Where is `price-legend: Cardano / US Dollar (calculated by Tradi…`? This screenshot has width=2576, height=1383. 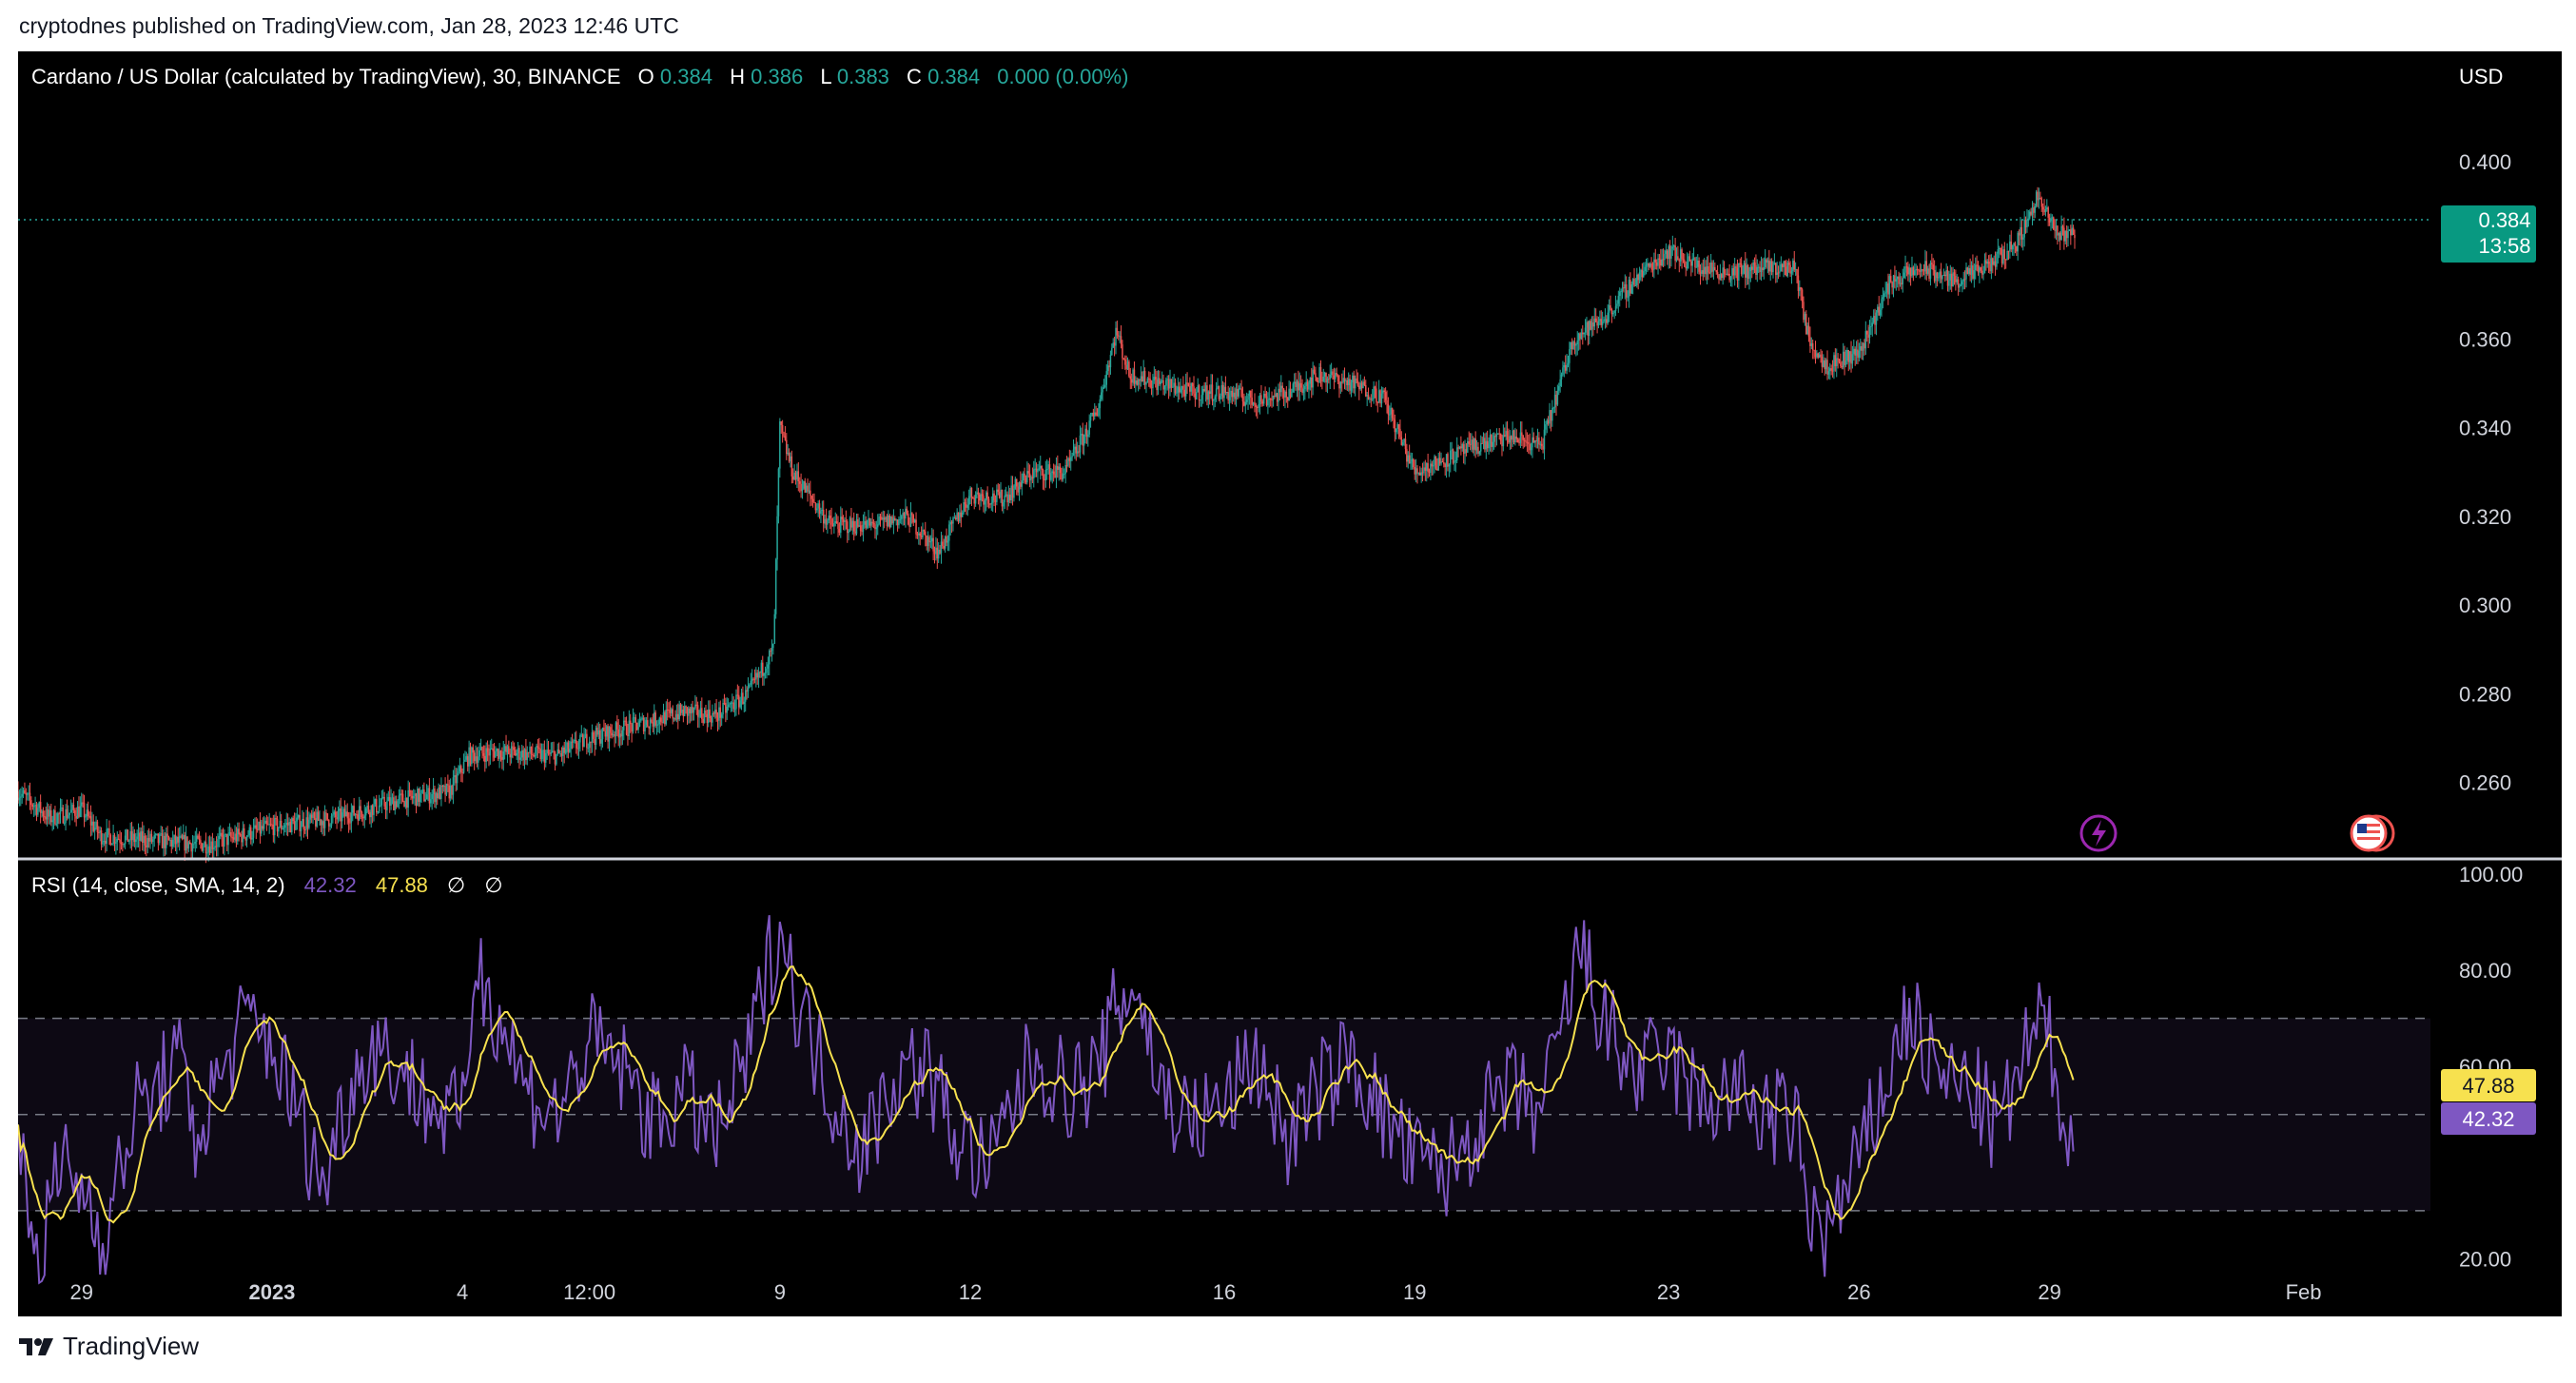
price-legend: Cardano / US Dollar (calculated by Tradi… is located at coordinates (580, 77).